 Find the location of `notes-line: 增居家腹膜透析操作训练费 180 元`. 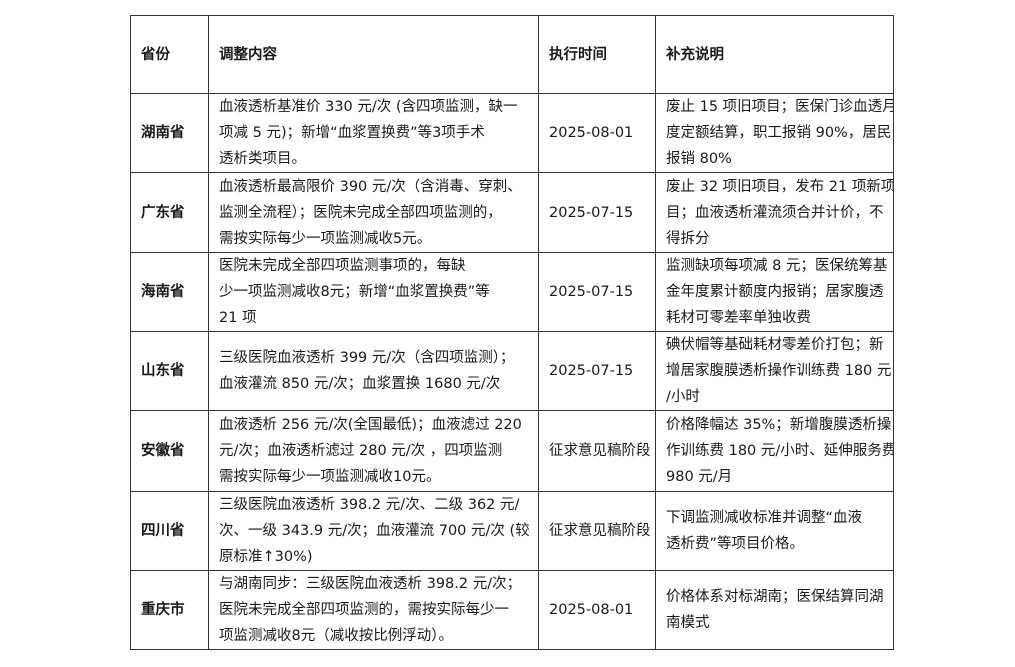

notes-line: 增居家腹膜透析操作训练费 180 元 is located at coordinates (779, 371).